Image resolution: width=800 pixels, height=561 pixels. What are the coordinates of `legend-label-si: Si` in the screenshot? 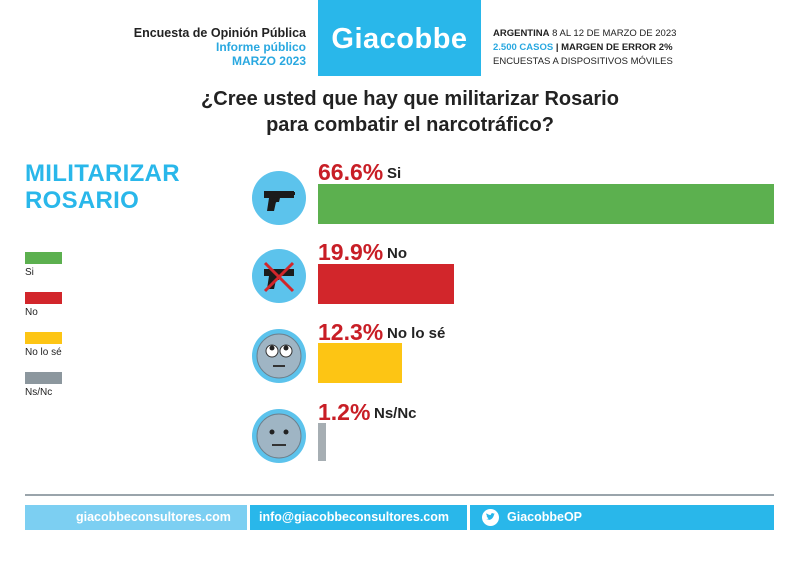 It's located at (29, 272).